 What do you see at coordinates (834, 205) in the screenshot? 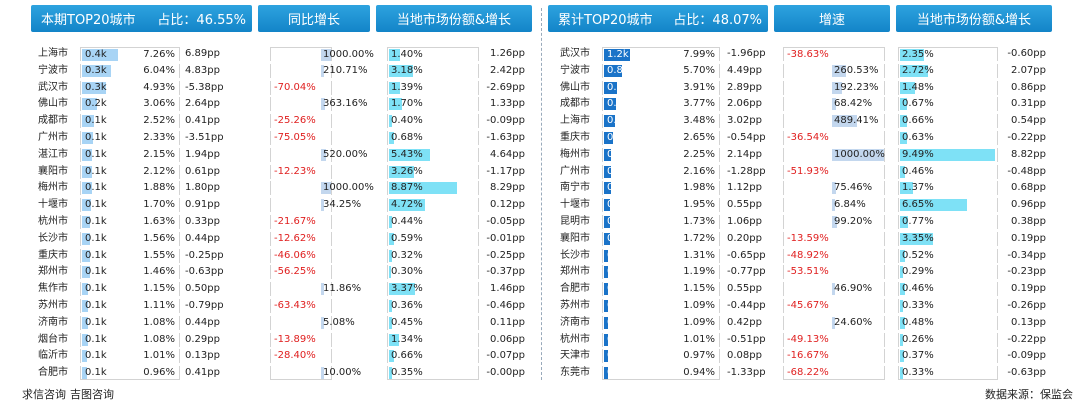
I see `yoy-cell: 6.84%` at bounding box center [834, 205].